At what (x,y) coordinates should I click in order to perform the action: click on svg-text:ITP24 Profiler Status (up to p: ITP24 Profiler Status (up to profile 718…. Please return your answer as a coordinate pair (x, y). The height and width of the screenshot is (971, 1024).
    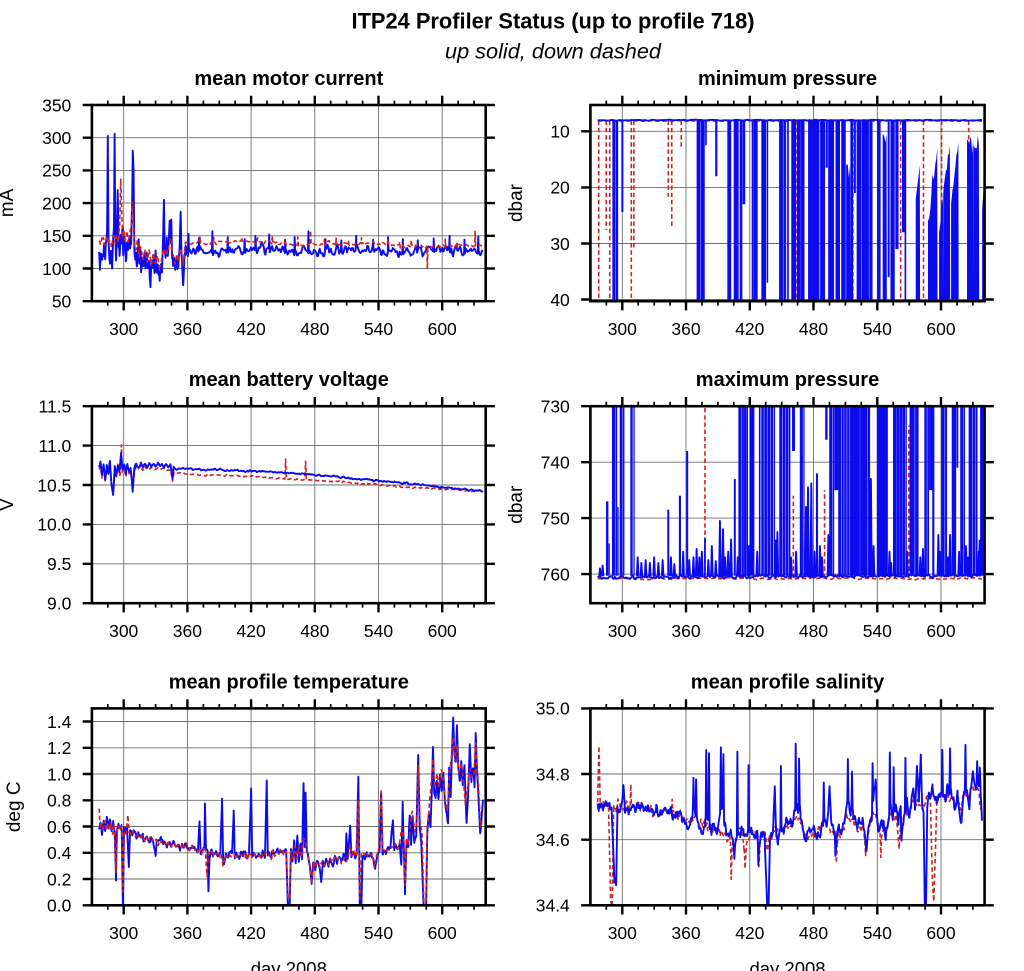
    Looking at the image, I should click on (553, 21).